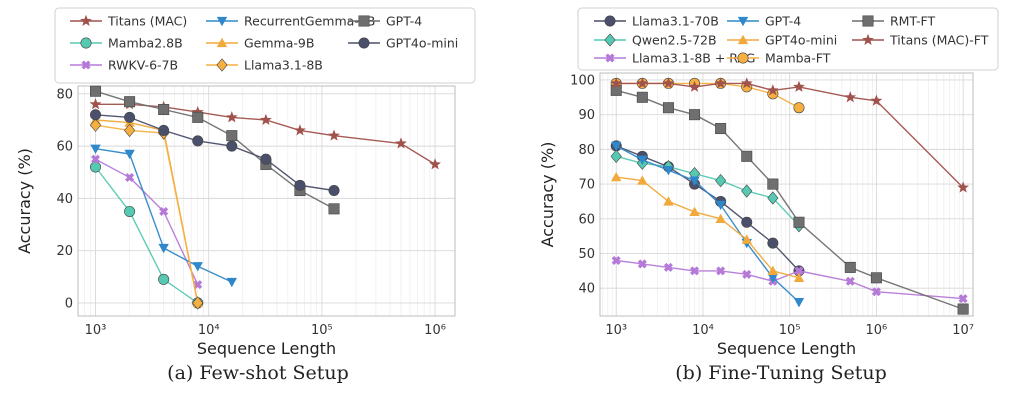  What do you see at coordinates (586, 289) in the screenshot?
I see `y-tick-label: 40` at bounding box center [586, 289].